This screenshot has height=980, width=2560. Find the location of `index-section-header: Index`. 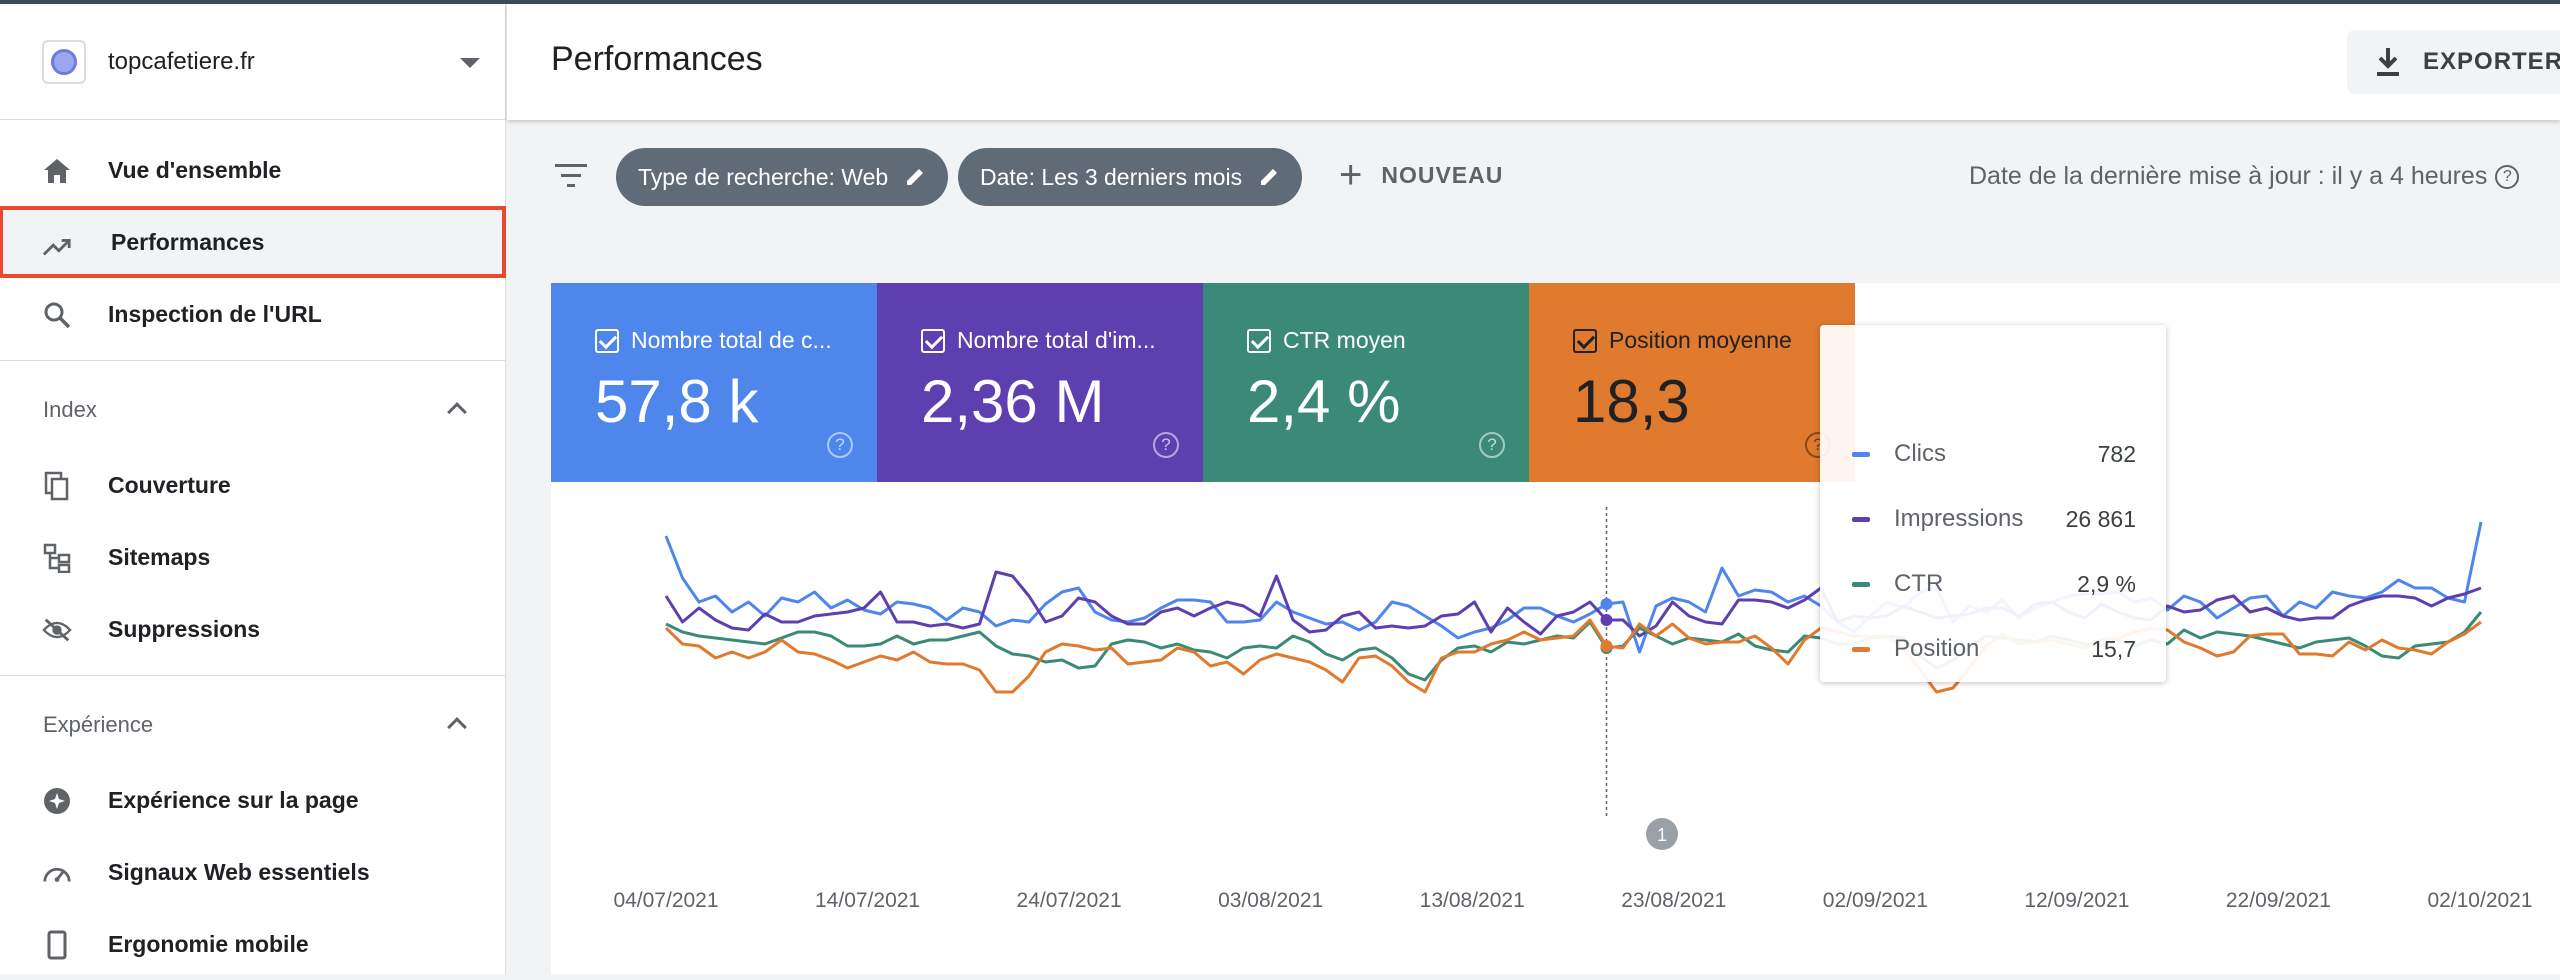

index-section-header: Index is located at coordinates (252, 410).